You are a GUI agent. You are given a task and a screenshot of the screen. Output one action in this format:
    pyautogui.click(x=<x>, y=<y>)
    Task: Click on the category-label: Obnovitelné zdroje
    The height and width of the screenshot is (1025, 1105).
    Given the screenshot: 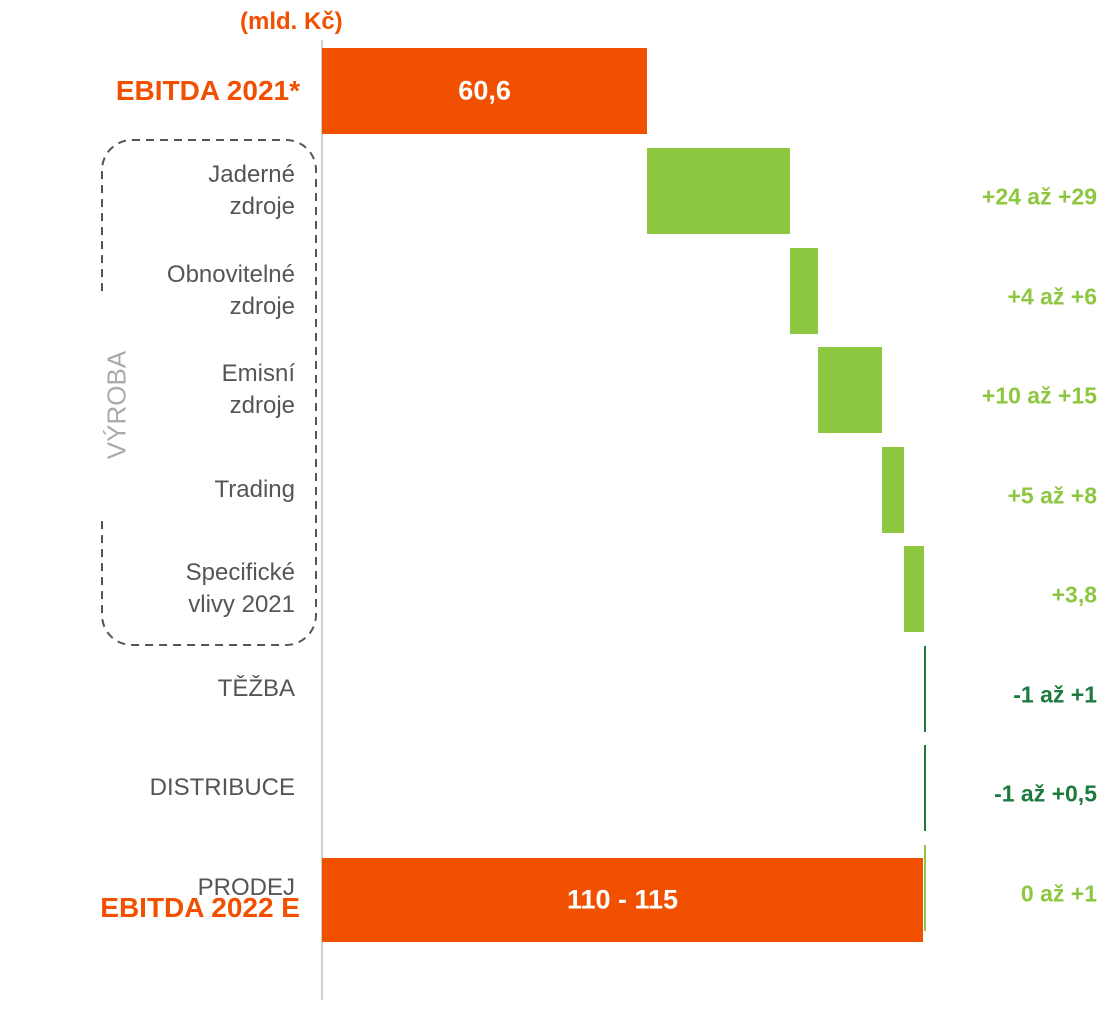 What is the action you would take?
    pyautogui.click(x=230, y=290)
    